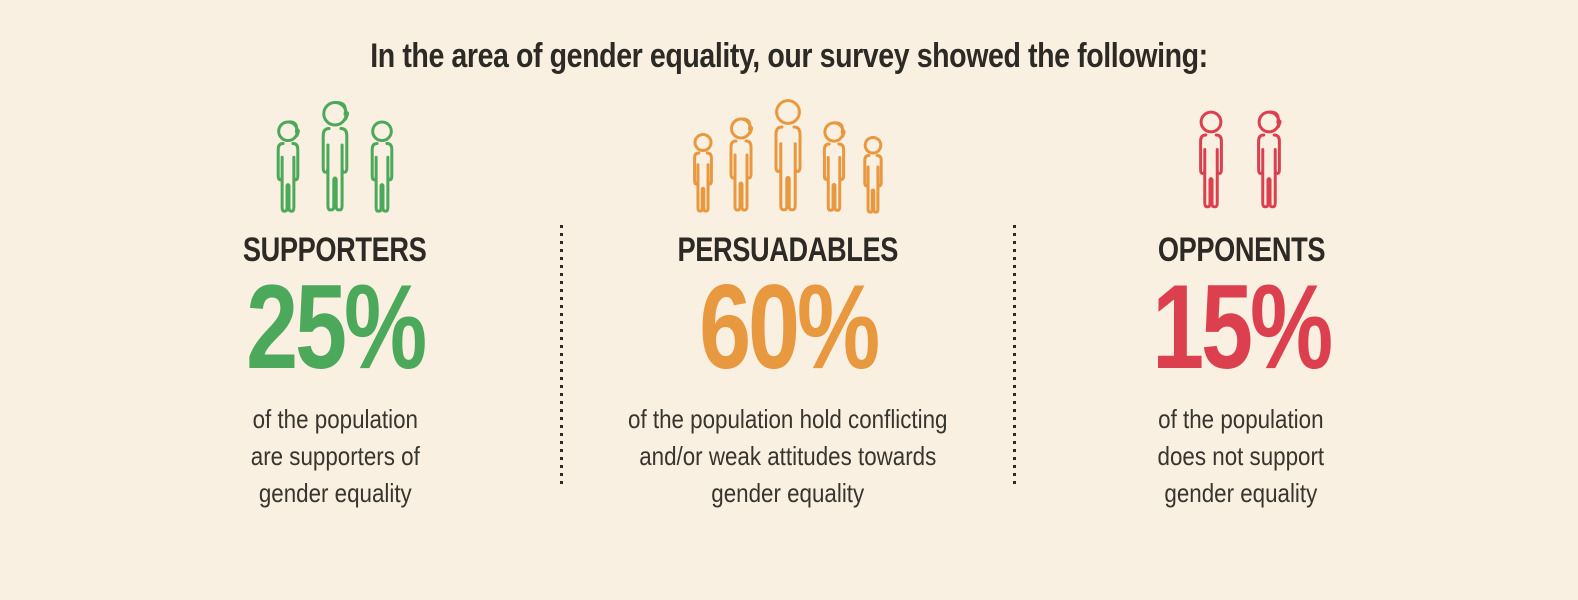 The width and height of the screenshot is (1578, 600). Describe the element at coordinates (1242, 327) in the screenshot. I see `opponents-percent: 15%` at that location.